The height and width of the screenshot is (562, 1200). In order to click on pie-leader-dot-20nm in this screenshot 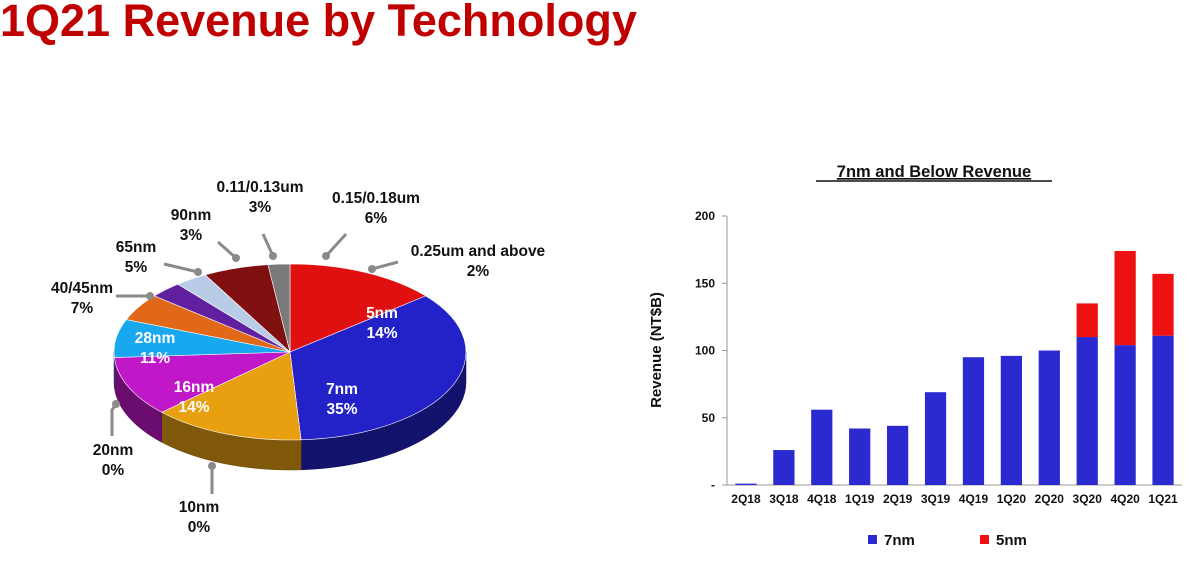, I will do `click(116, 404)`.